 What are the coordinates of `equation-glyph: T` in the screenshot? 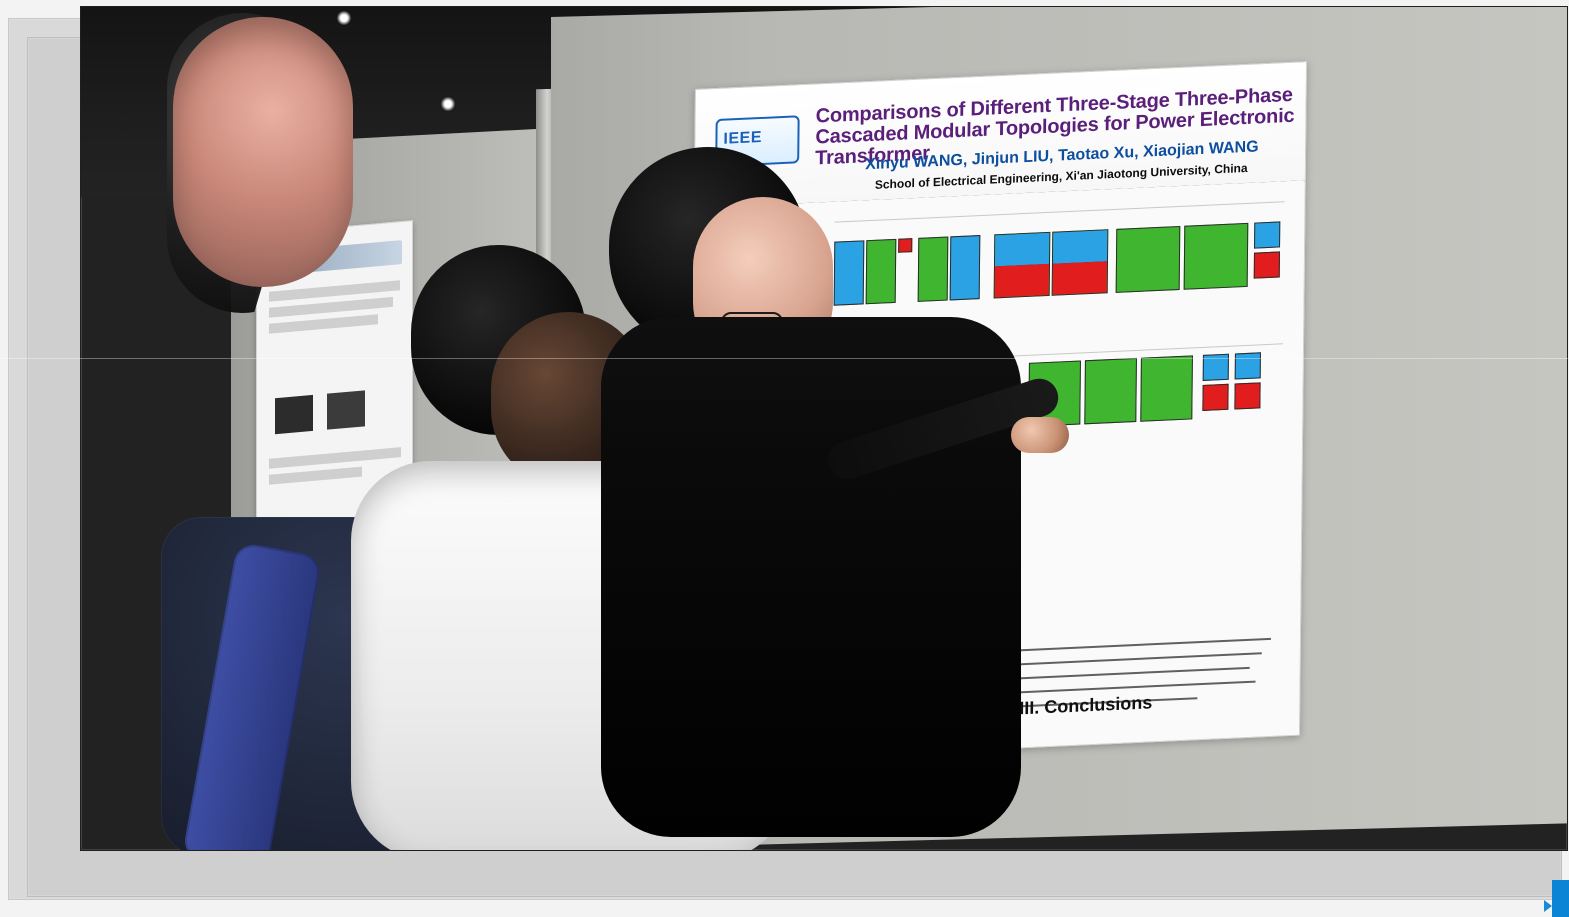 It's located at (1016, 633).